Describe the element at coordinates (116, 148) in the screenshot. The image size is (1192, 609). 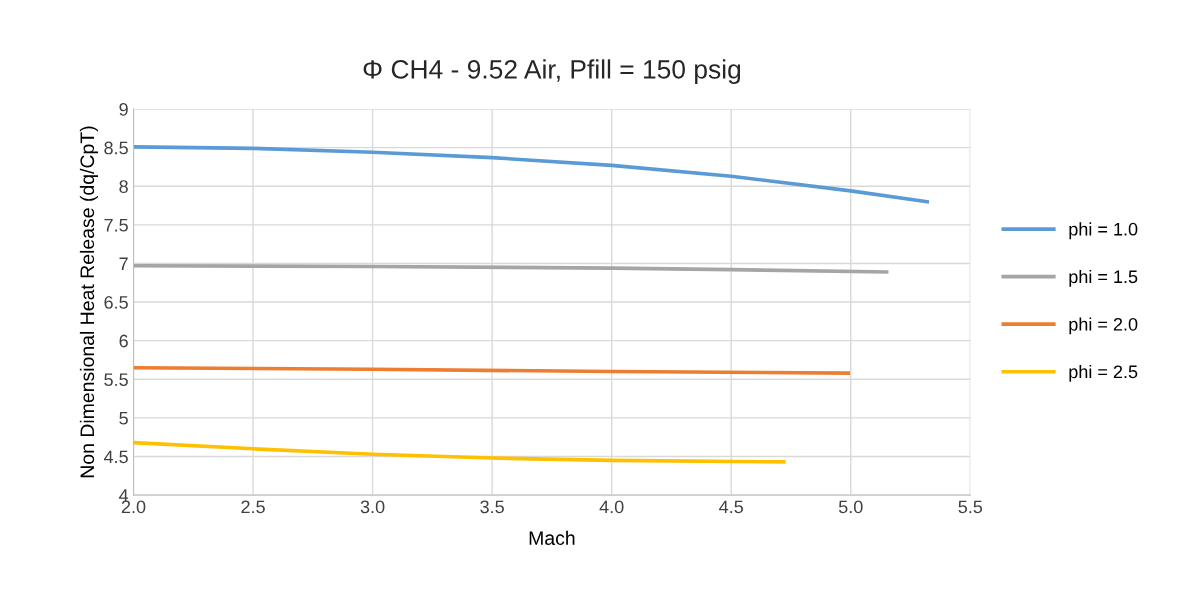
I see `y-tick-label: 8.5` at that location.